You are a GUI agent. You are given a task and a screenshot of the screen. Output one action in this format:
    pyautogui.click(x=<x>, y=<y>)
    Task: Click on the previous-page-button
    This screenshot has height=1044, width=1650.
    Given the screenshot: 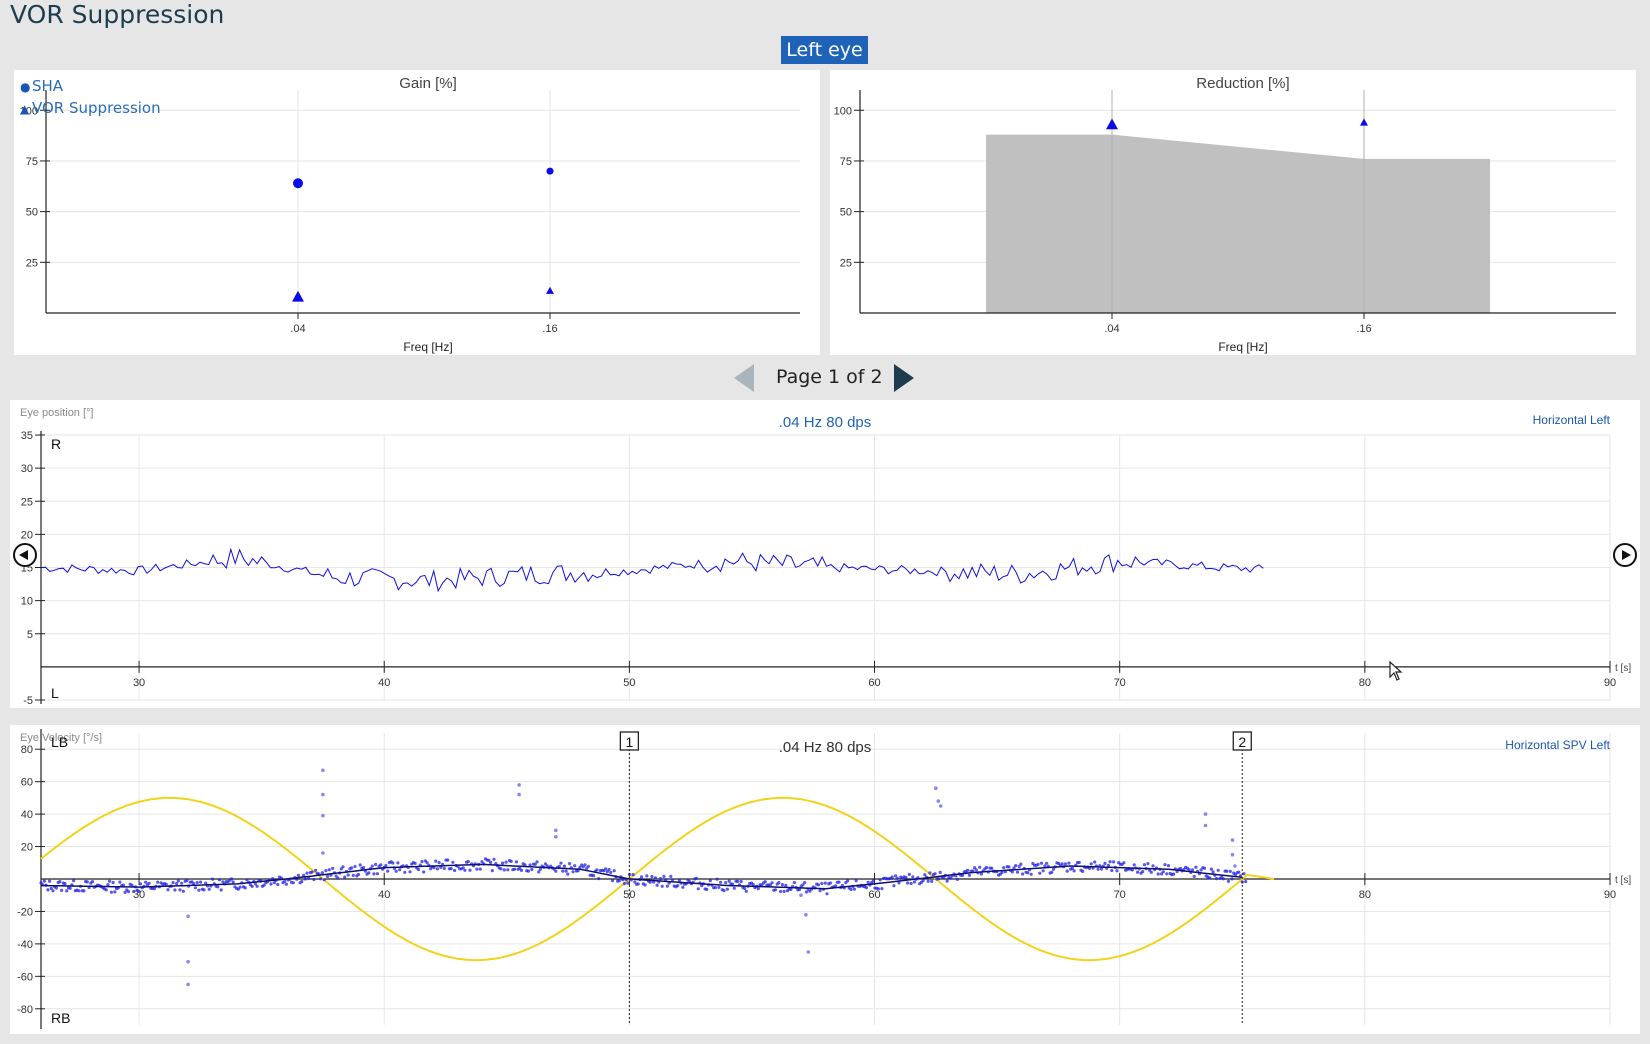 What is the action you would take?
    pyautogui.click(x=744, y=378)
    